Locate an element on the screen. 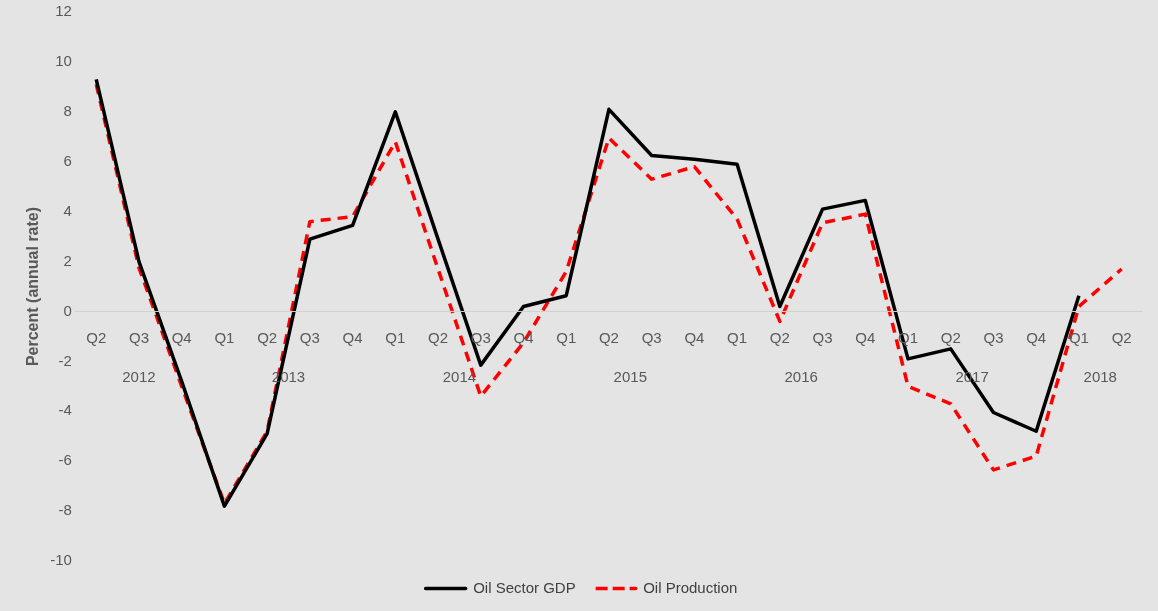  y-tick-label: -10 is located at coordinates (61, 560).